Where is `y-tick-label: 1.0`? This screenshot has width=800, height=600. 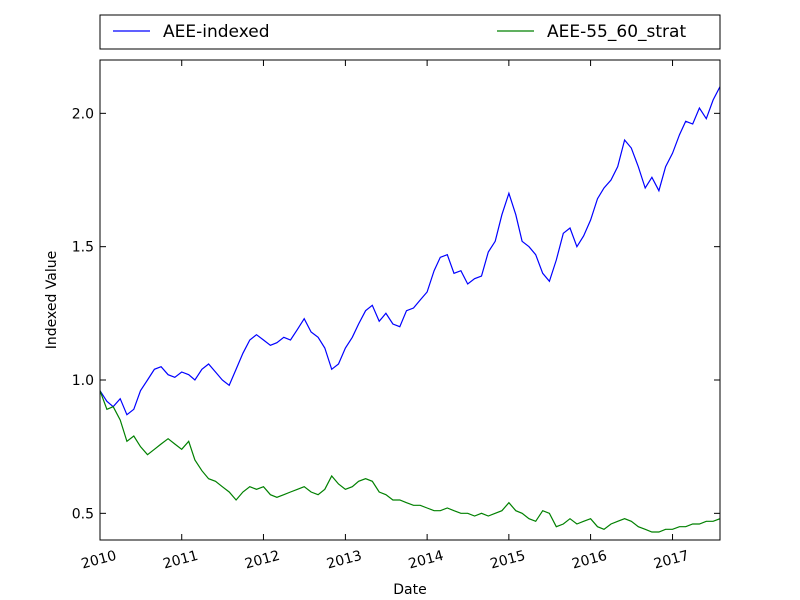
y-tick-label: 1.0 is located at coordinates (83, 381).